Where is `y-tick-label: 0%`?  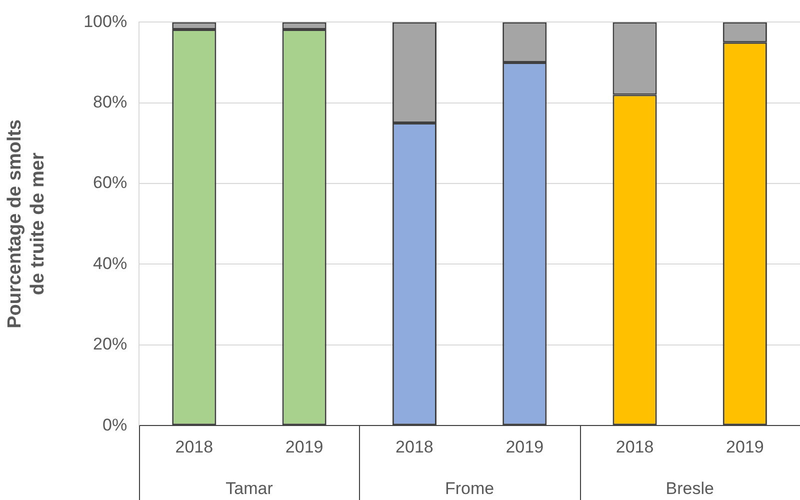
y-tick-label: 0% is located at coordinates (115, 424).